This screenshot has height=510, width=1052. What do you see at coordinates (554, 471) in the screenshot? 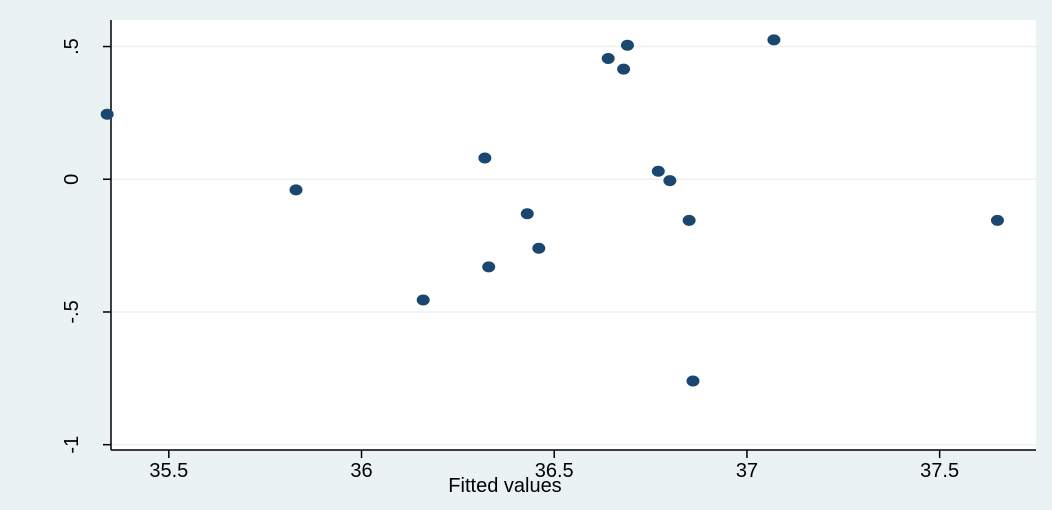
I see `x-tick-label: 36.5` at bounding box center [554, 471].